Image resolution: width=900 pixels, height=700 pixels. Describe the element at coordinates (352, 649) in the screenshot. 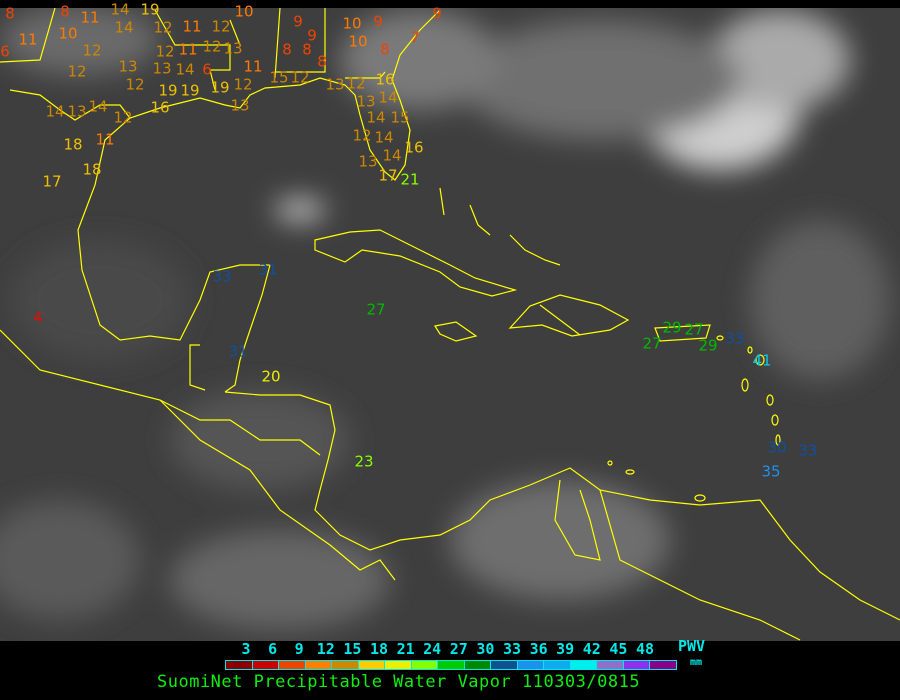

I see `legend-tick-label: 15` at that location.